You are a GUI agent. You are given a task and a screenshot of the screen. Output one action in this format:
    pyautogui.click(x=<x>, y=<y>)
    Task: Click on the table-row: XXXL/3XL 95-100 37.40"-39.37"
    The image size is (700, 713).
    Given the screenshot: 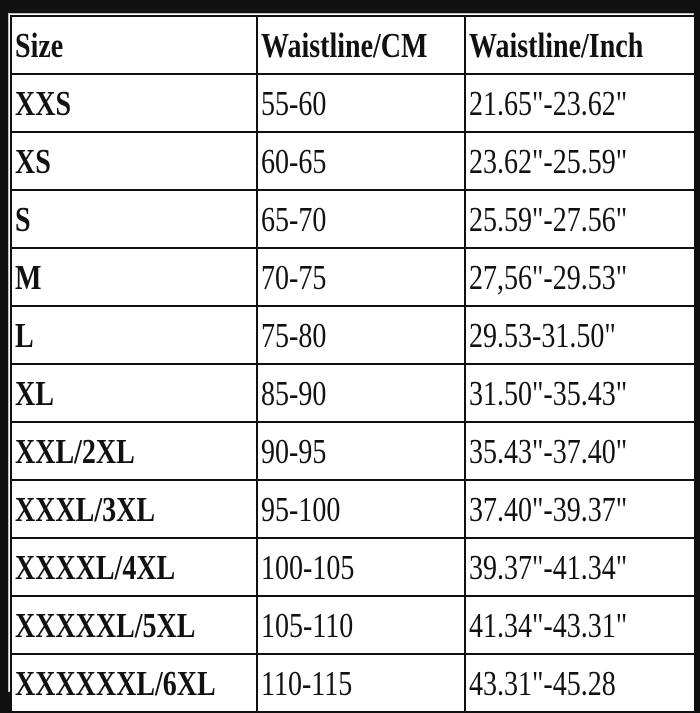 What is the action you would take?
    pyautogui.click(x=353, y=509)
    